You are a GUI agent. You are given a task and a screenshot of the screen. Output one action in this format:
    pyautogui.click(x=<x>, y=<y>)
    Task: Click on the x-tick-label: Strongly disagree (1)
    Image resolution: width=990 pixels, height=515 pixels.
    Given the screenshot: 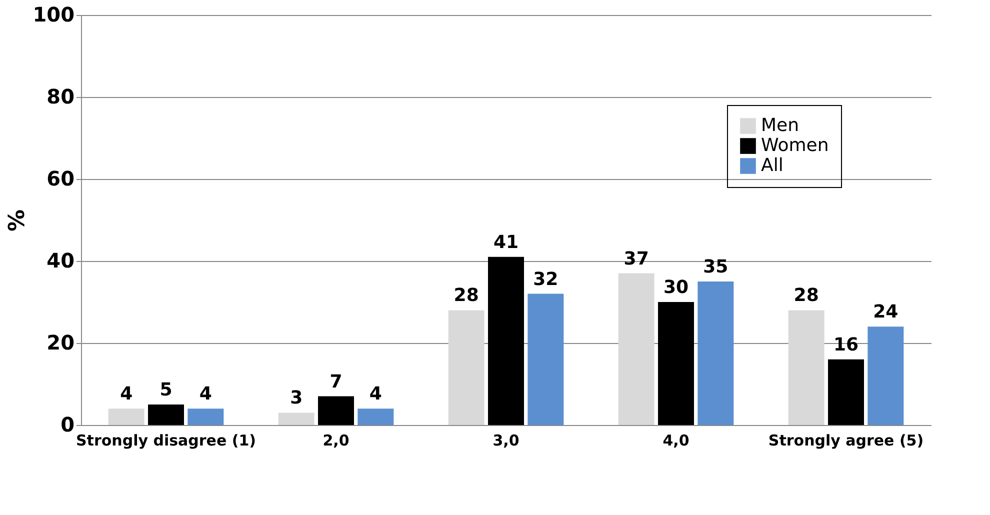 What is the action you would take?
    pyautogui.click(x=166, y=441)
    